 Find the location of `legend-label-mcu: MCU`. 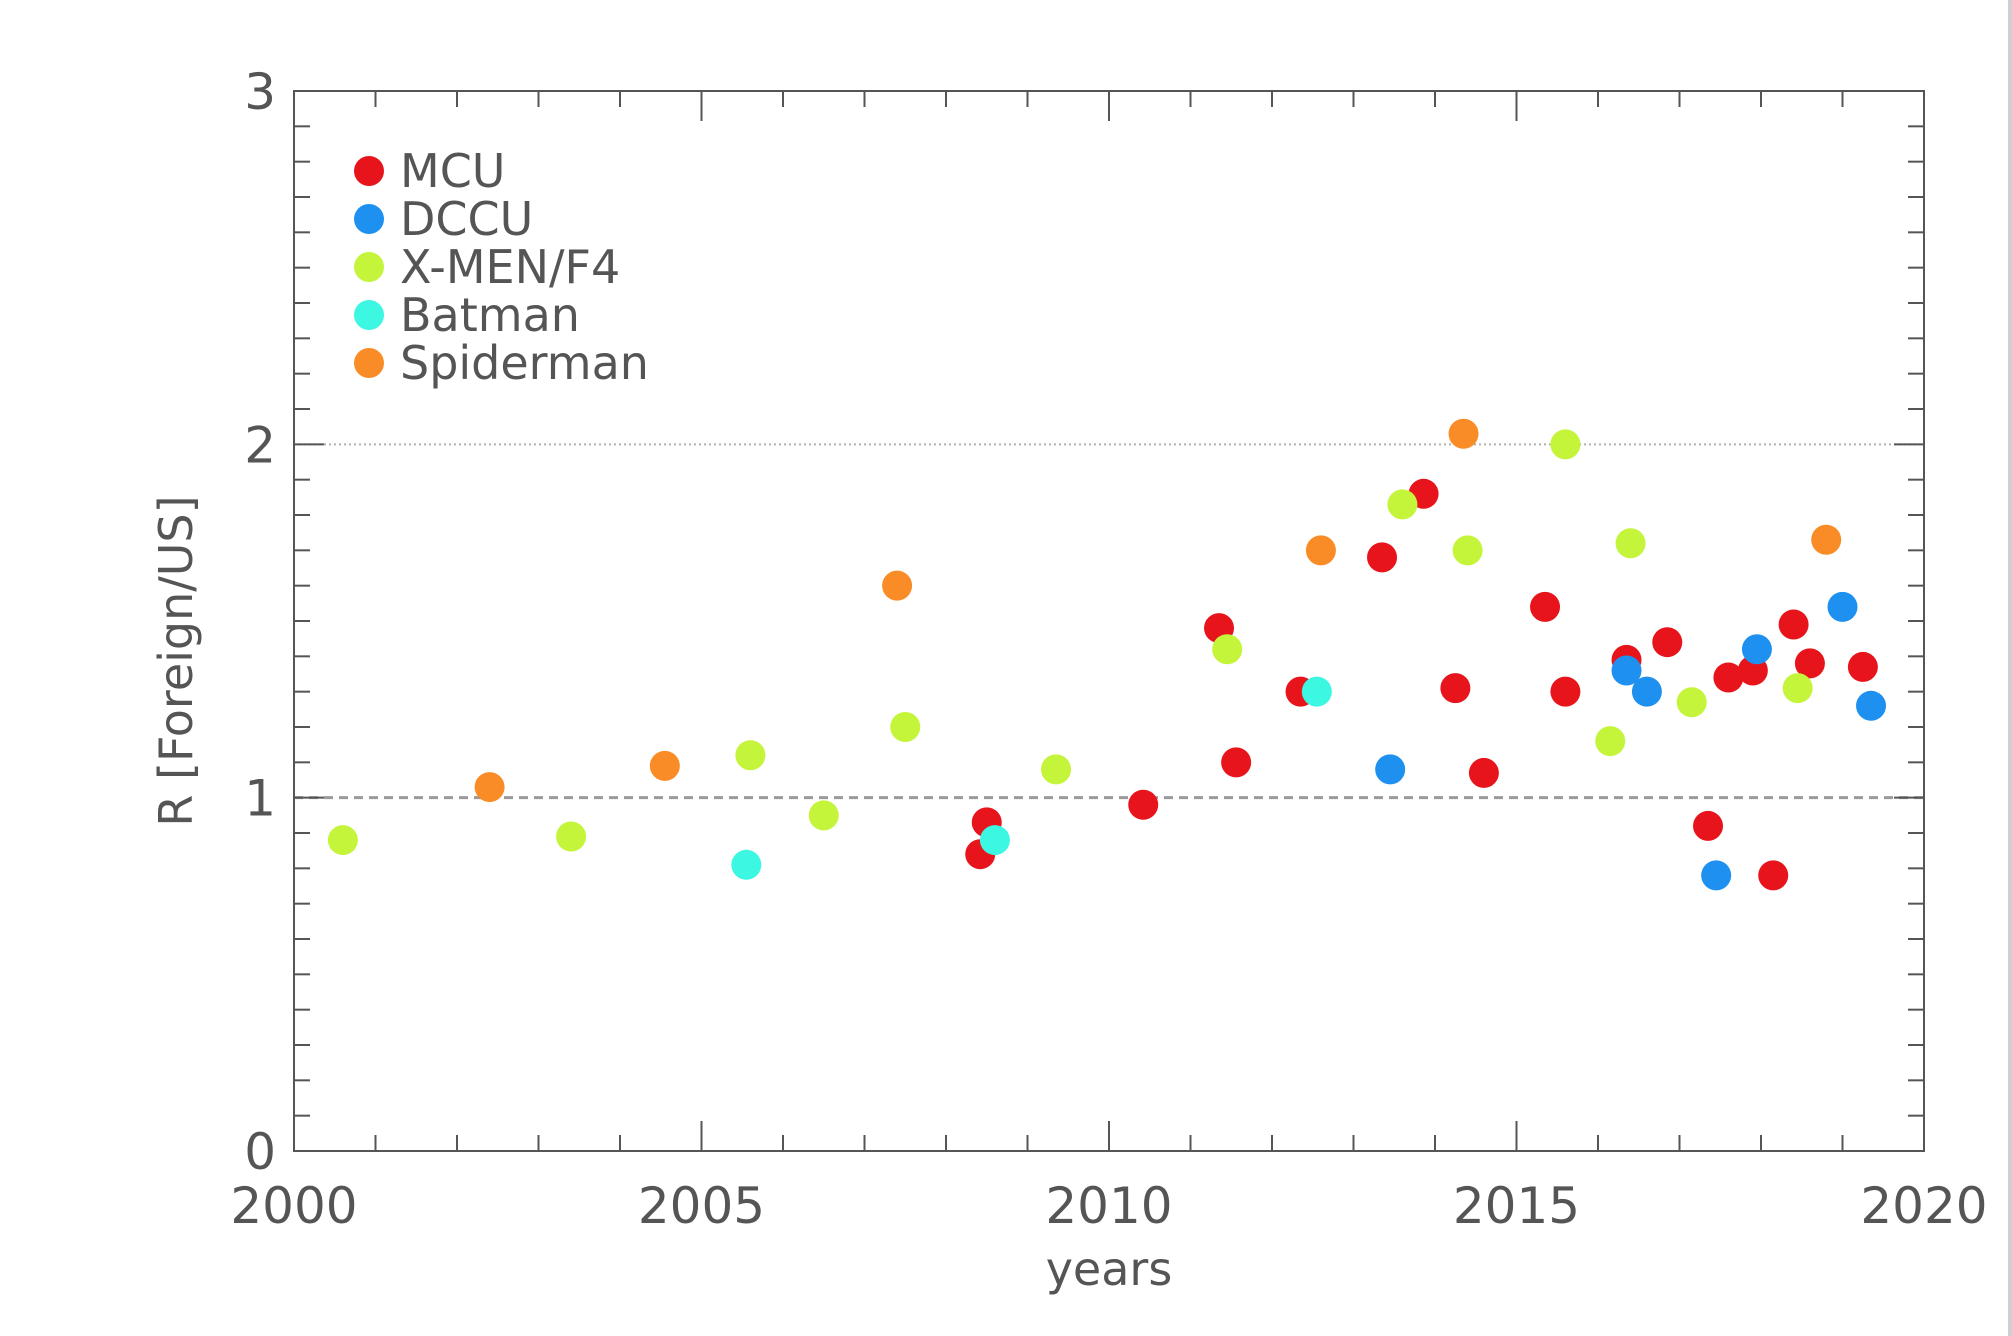

legend-label-mcu: MCU is located at coordinates (452, 171).